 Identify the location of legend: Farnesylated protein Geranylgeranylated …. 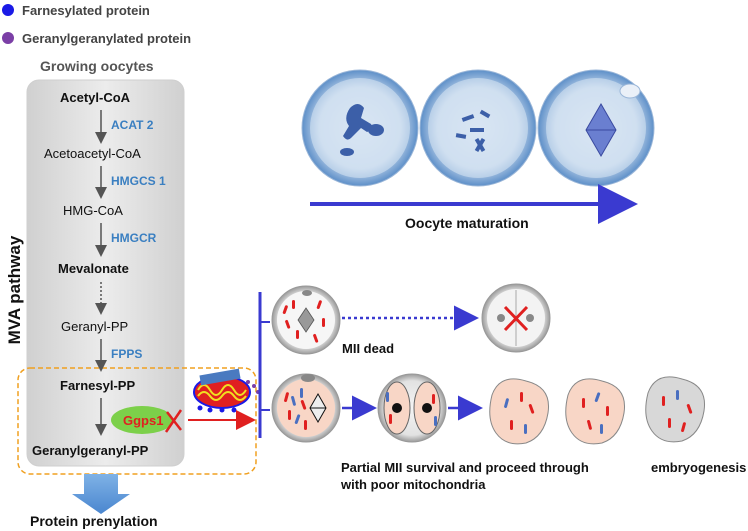
(96, 24).